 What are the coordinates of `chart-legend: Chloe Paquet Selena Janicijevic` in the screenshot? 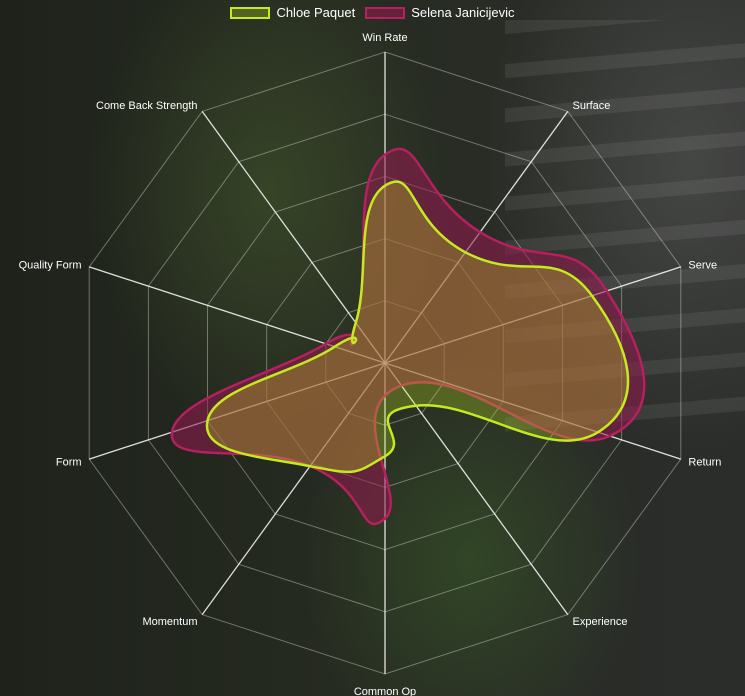 It's located at (372, 12).